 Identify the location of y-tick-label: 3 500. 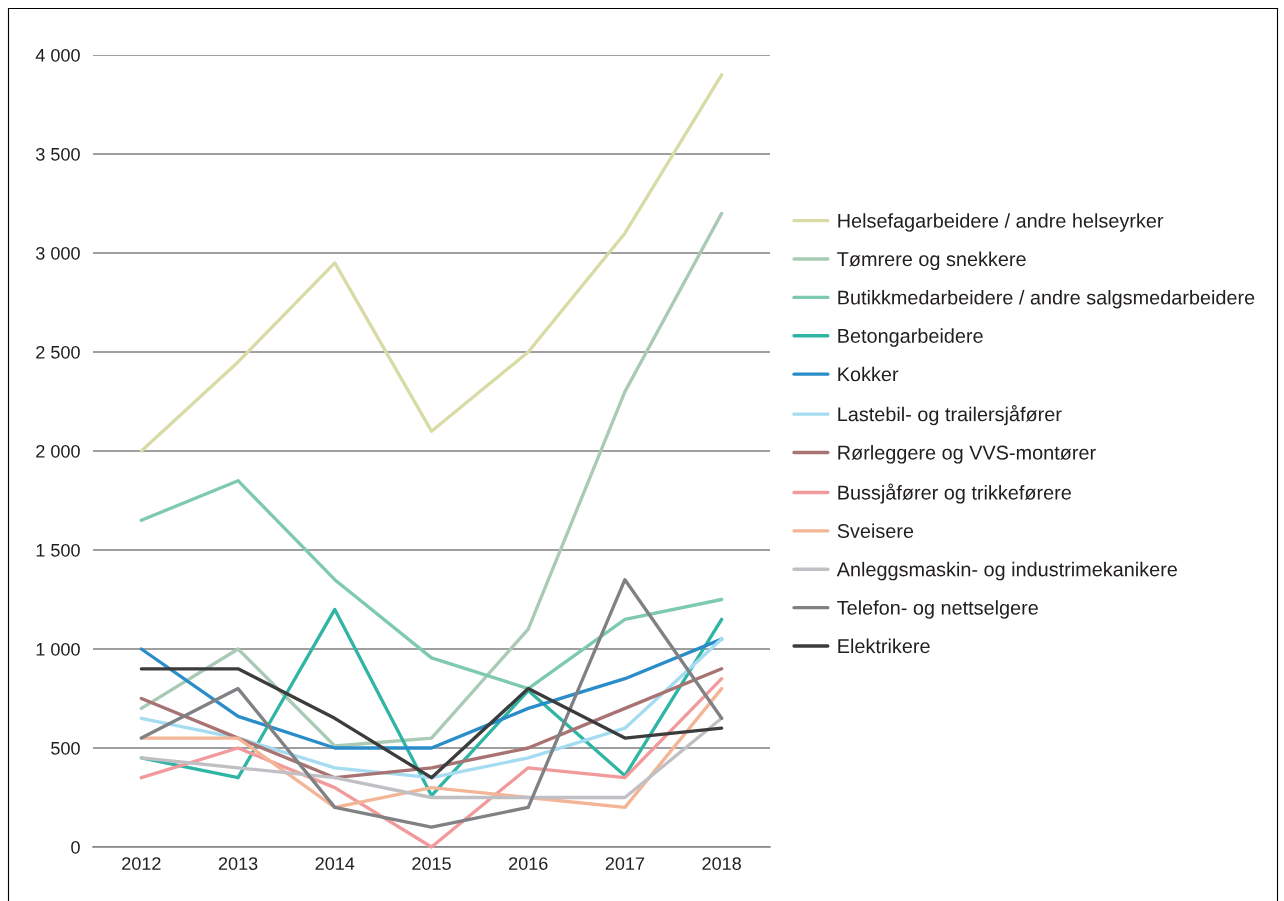
(58, 154).